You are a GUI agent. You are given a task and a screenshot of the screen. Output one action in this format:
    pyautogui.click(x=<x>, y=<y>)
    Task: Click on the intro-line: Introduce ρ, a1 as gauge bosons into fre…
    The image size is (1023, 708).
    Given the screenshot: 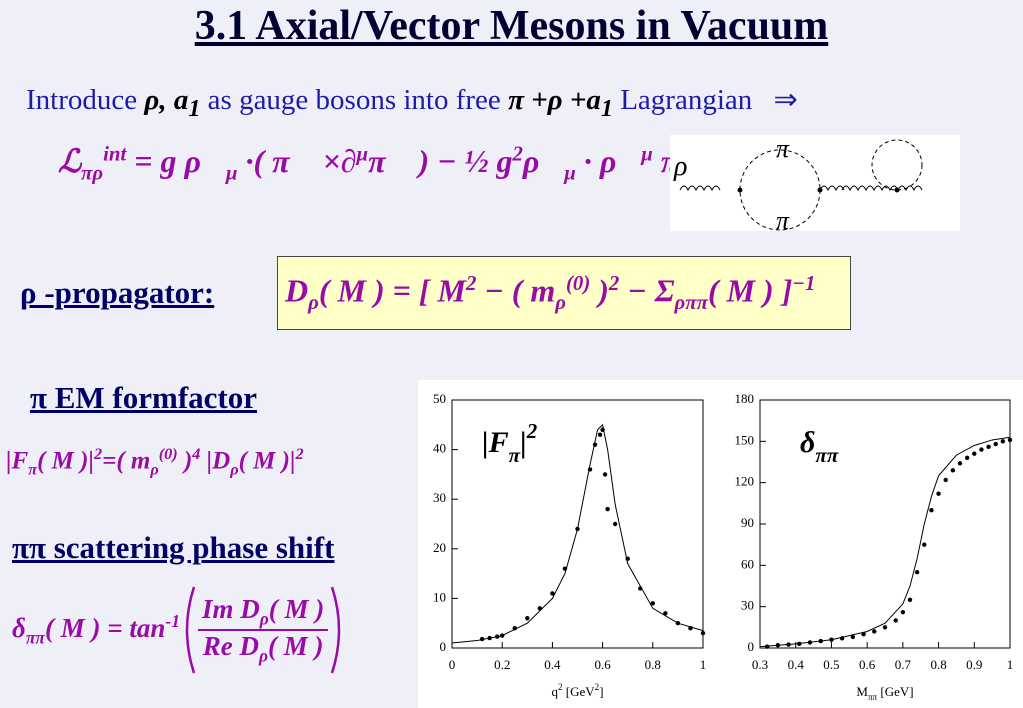 What is the action you would take?
    pyautogui.click(x=412, y=102)
    